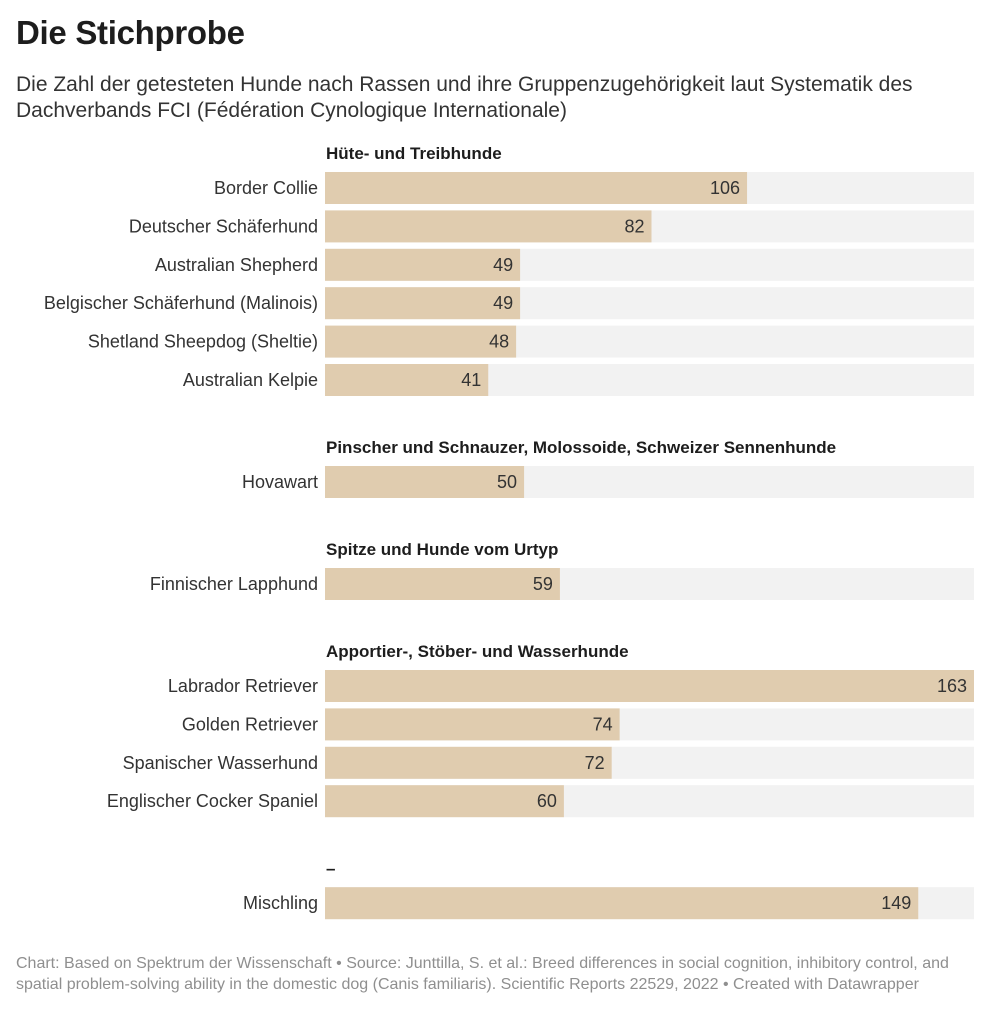 The height and width of the screenshot is (1032, 992). What do you see at coordinates (595, 763) in the screenshot?
I see `value-label: 72` at bounding box center [595, 763].